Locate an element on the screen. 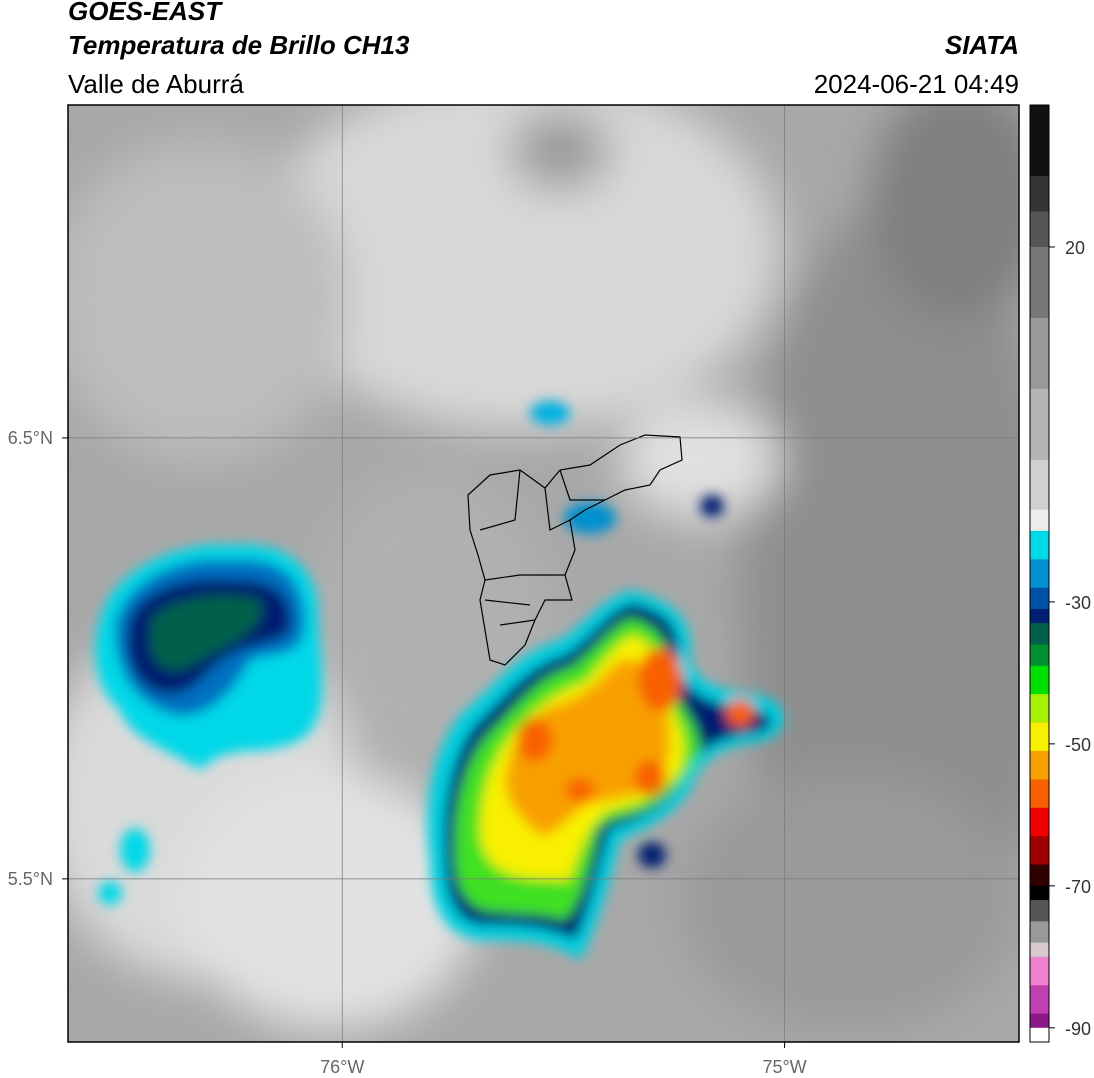 This screenshot has width=1094, height=1078. x-tick-label: 75°W is located at coordinates (784, 1067).